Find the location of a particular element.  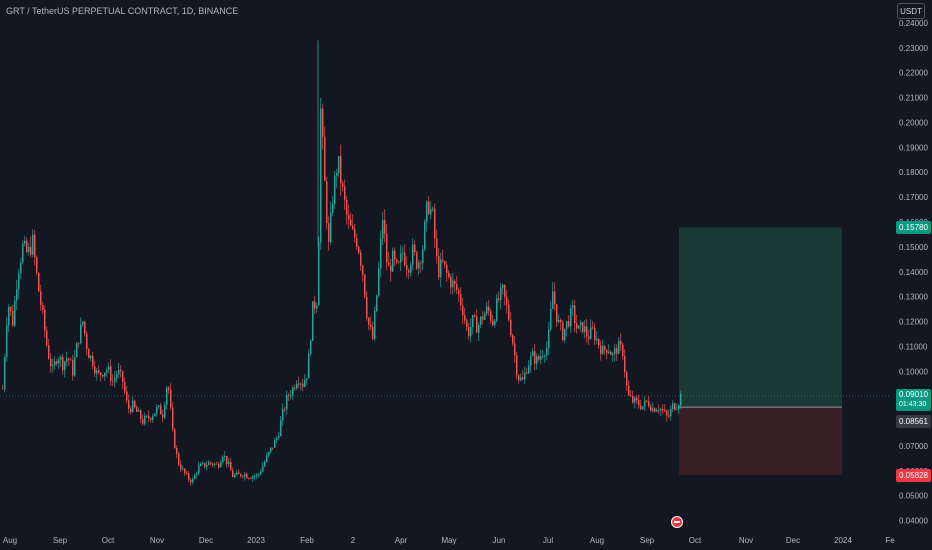

y-tick-label: 0.07000 is located at coordinates (913, 446).